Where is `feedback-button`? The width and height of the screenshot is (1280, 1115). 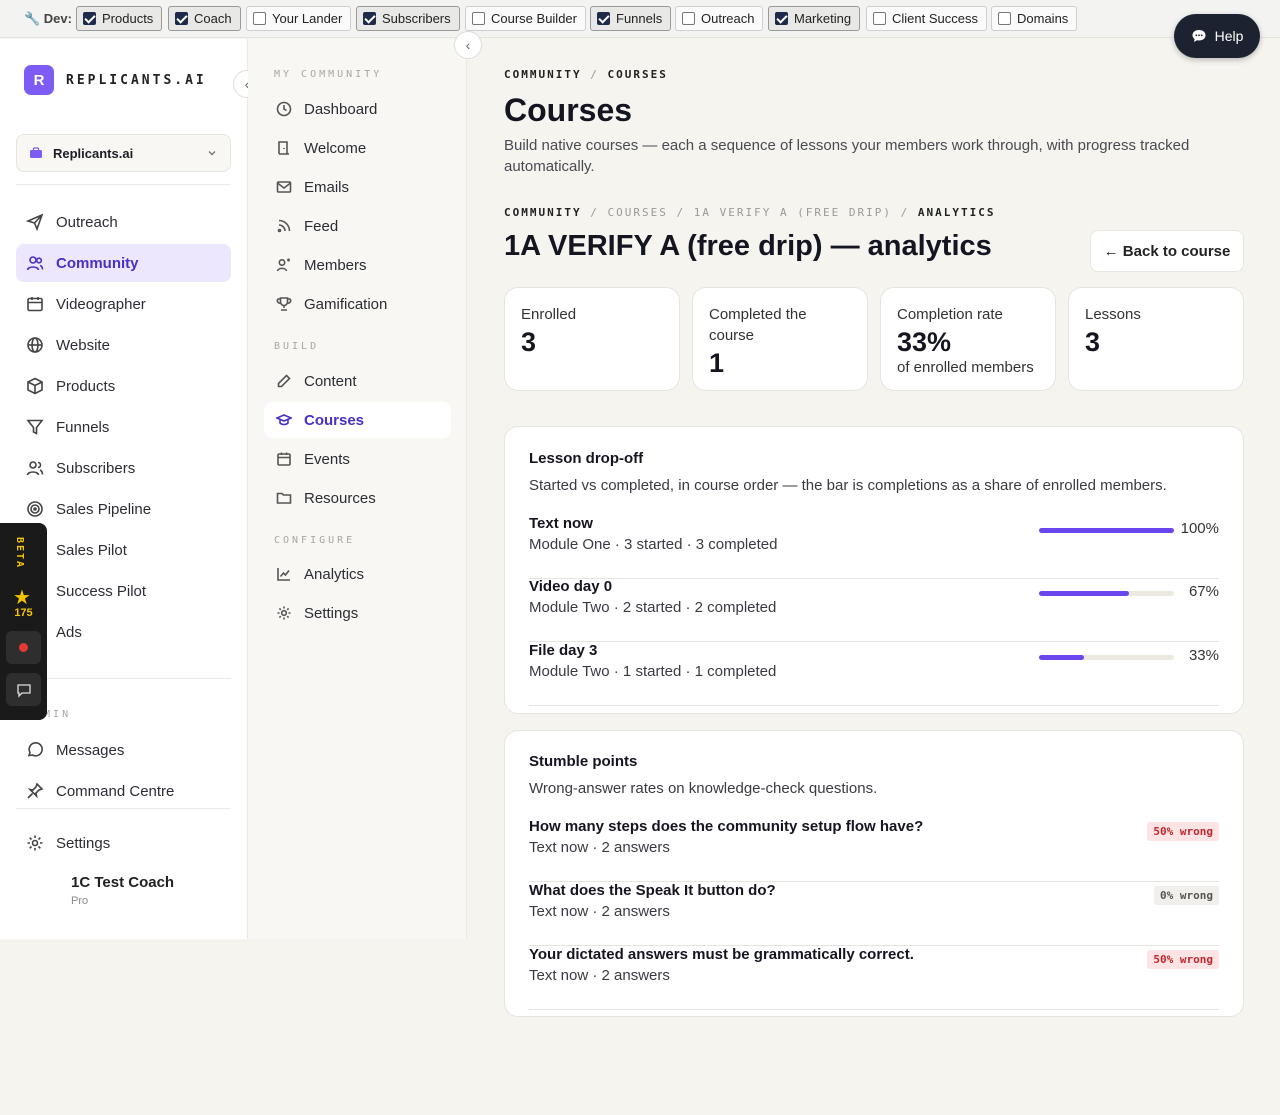
feedback-button is located at coordinates (23, 689).